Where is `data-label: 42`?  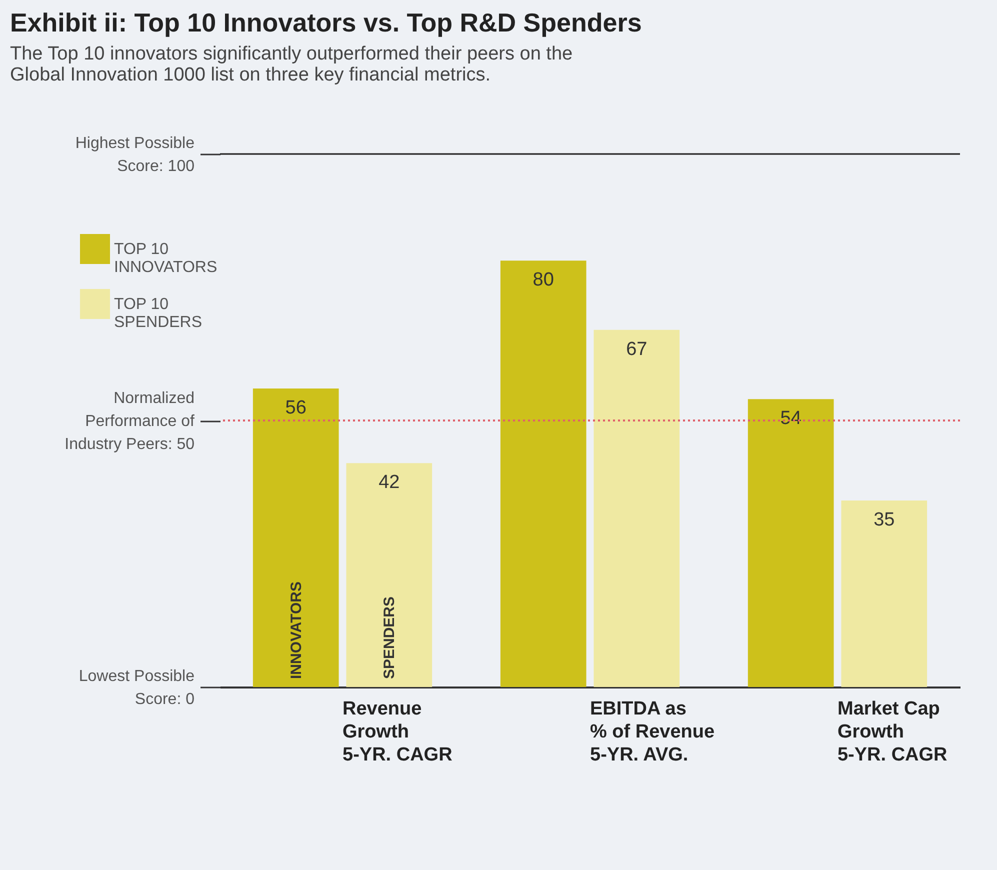
data-label: 42 is located at coordinates (389, 483).